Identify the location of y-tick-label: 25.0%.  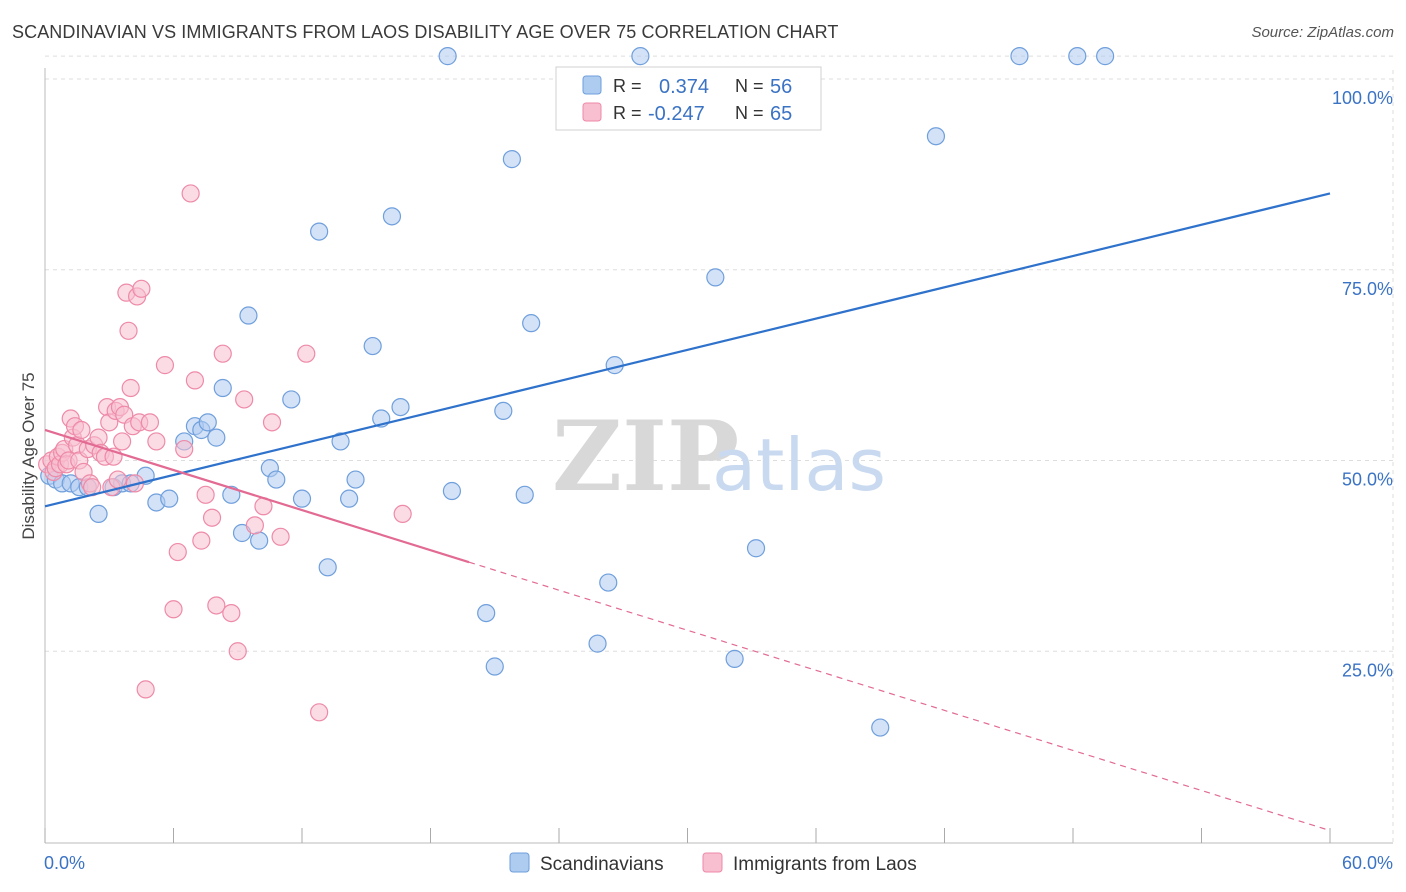
(1367, 670).